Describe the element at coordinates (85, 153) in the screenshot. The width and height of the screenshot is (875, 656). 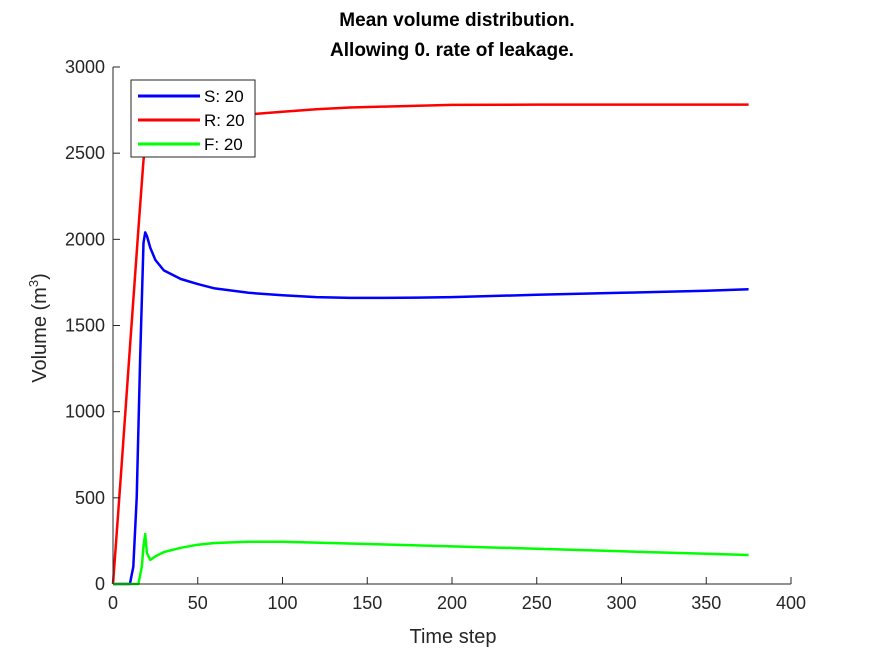
I see `y-tick-label-2500: 2500` at that location.